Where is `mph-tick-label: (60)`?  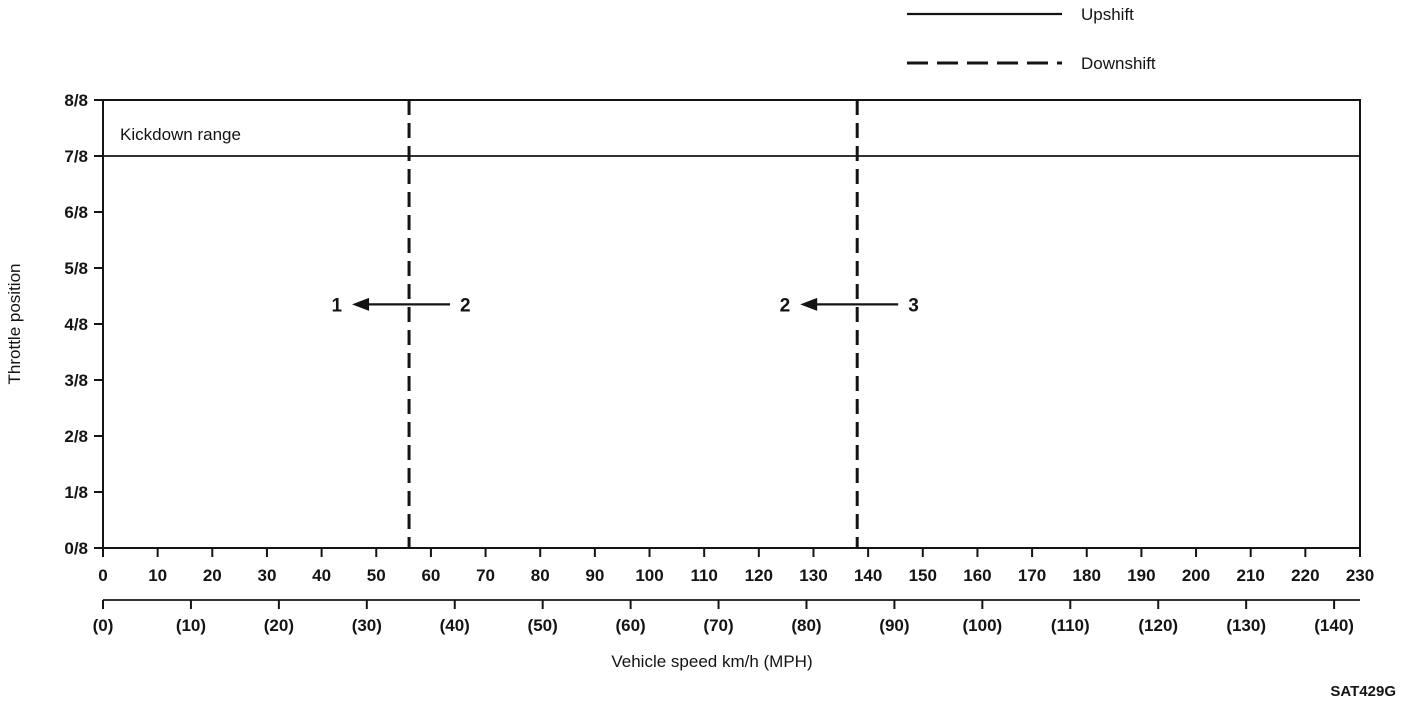 mph-tick-label: (60) is located at coordinates (630, 625).